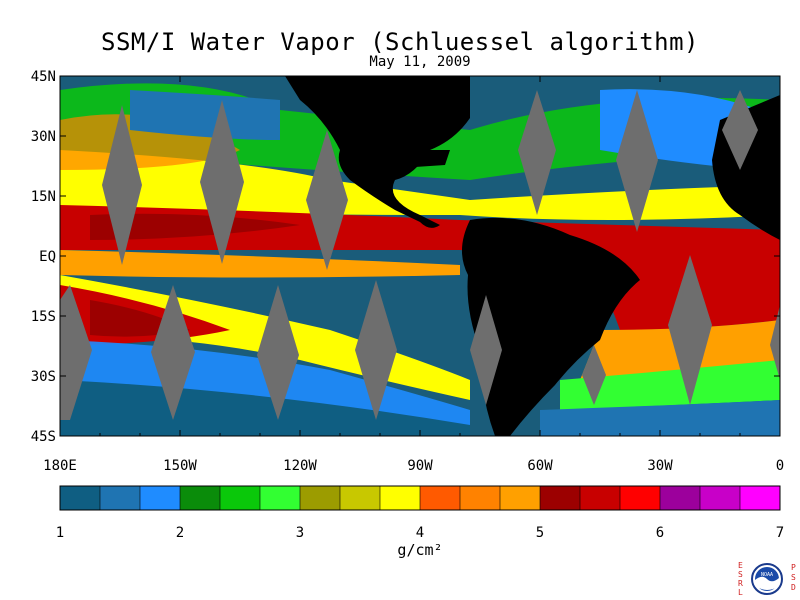 The width and height of the screenshot is (800, 600). What do you see at coordinates (180, 533) in the screenshot?
I see `colorbar-tick-label: 2` at bounding box center [180, 533].